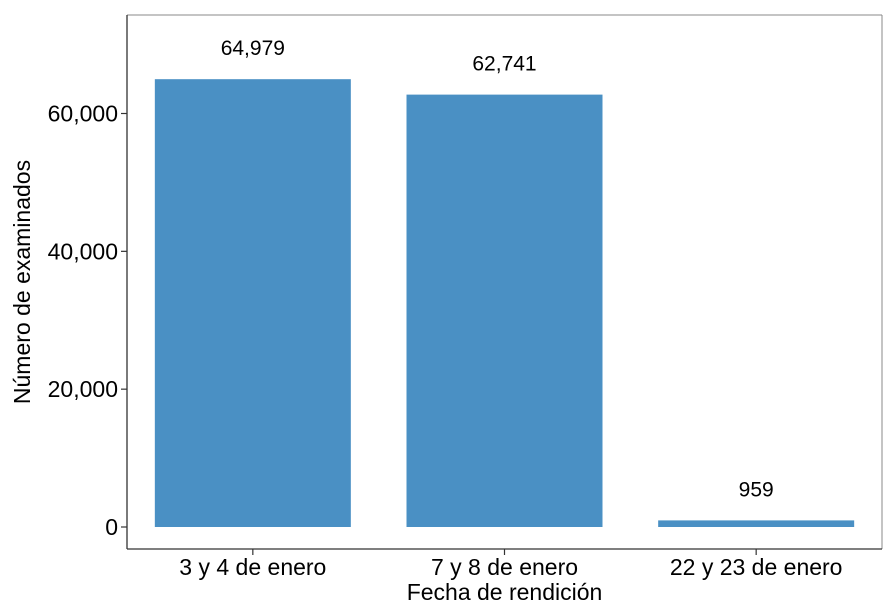 This screenshot has height=605, width=894. I want to click on data-label: 62,741, so click(504, 64).